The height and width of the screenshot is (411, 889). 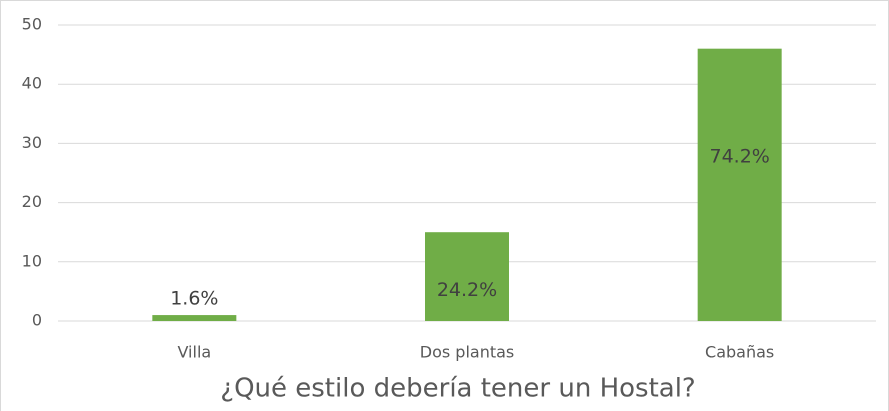 What do you see at coordinates (457, 389) in the screenshot?
I see `chart-title: ¿Qué estilo debería tener un Hostal?` at bounding box center [457, 389].